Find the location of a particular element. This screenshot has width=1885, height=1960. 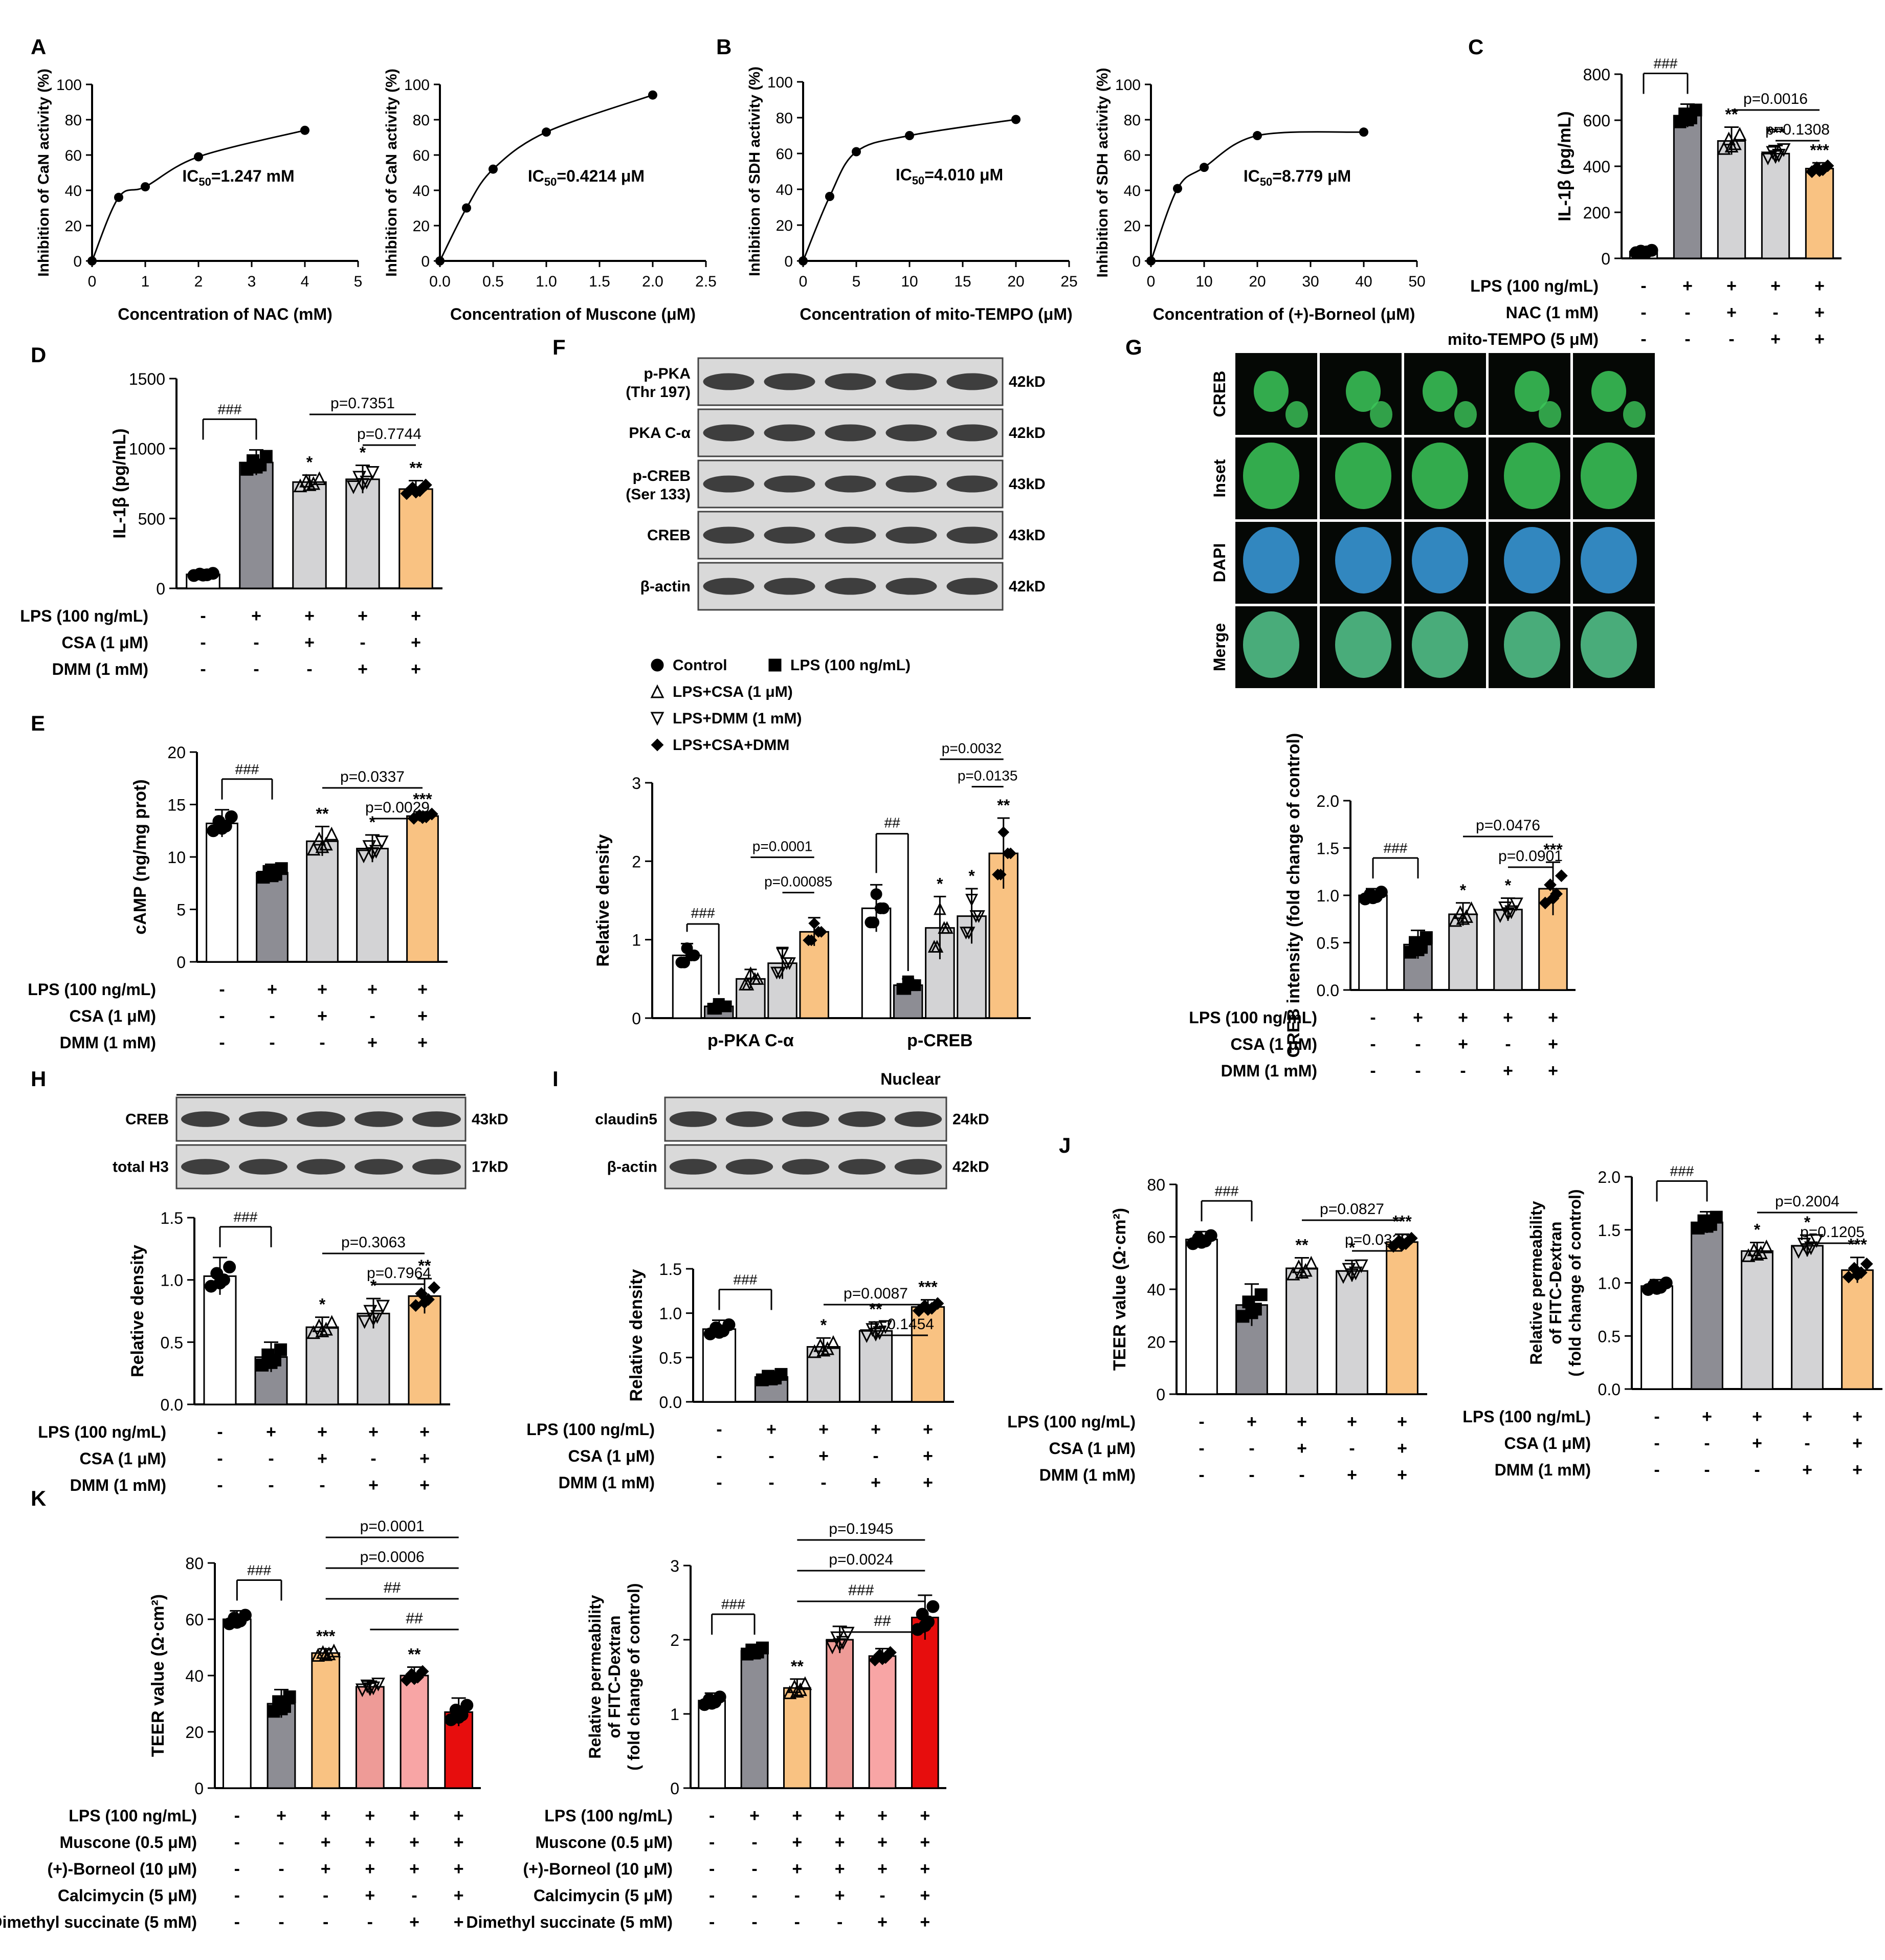

condition-label: CSA (1 μM) is located at coordinates (611, 1456).